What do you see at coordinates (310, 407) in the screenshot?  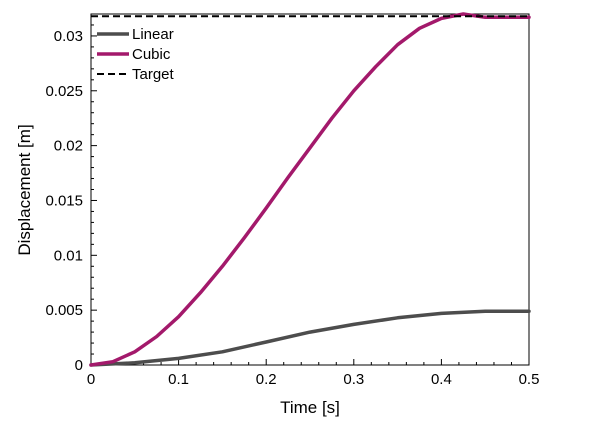 I see `x-axis-label: Time [s]` at bounding box center [310, 407].